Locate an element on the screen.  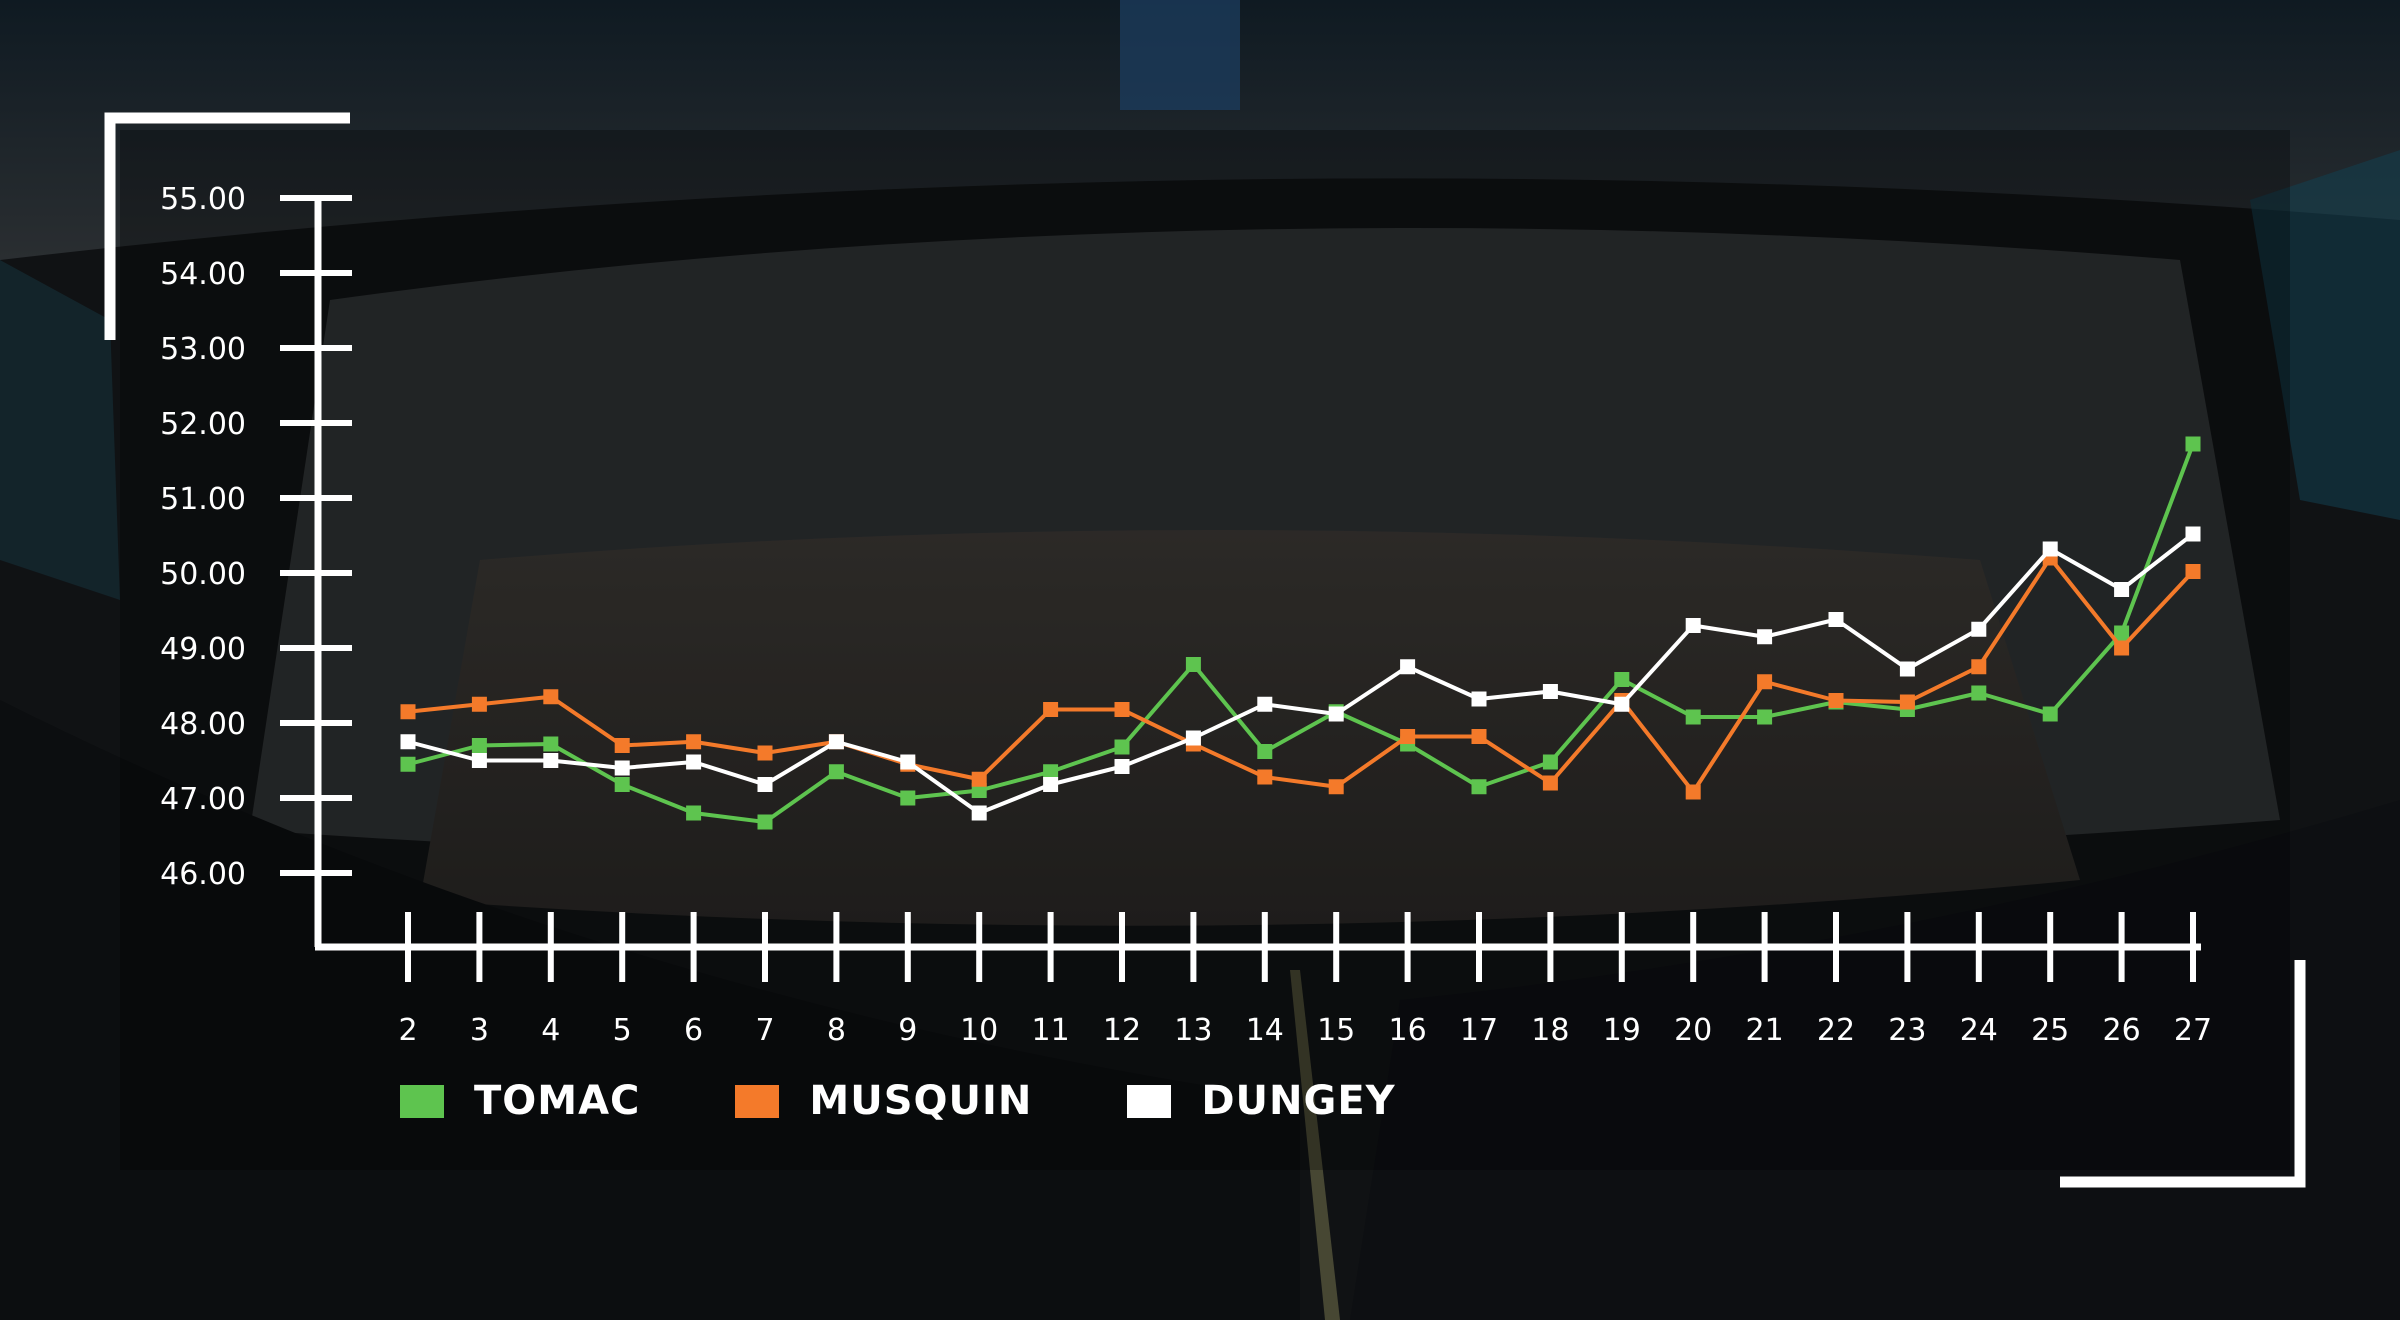
x-tick-label: 27 is located at coordinates (2193, 1030).